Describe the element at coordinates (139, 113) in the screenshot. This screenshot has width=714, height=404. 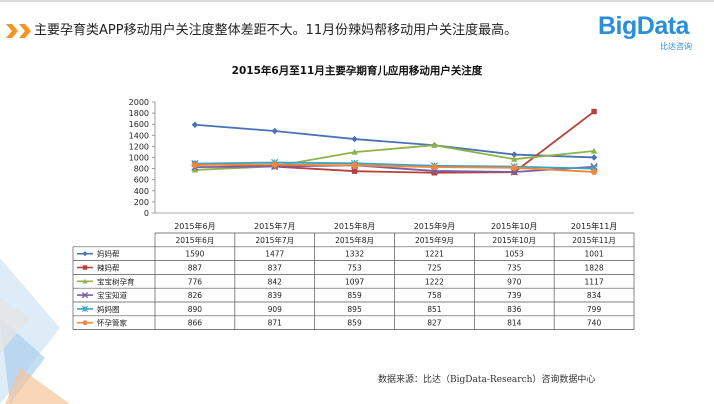
I see `y-tick-label: 1800` at that location.